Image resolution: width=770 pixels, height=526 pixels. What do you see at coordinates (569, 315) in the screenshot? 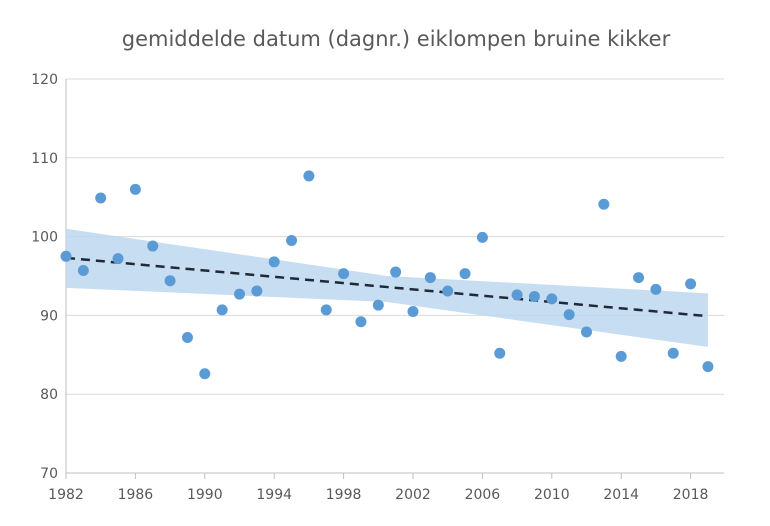
I see `data-point-2011` at bounding box center [569, 315].